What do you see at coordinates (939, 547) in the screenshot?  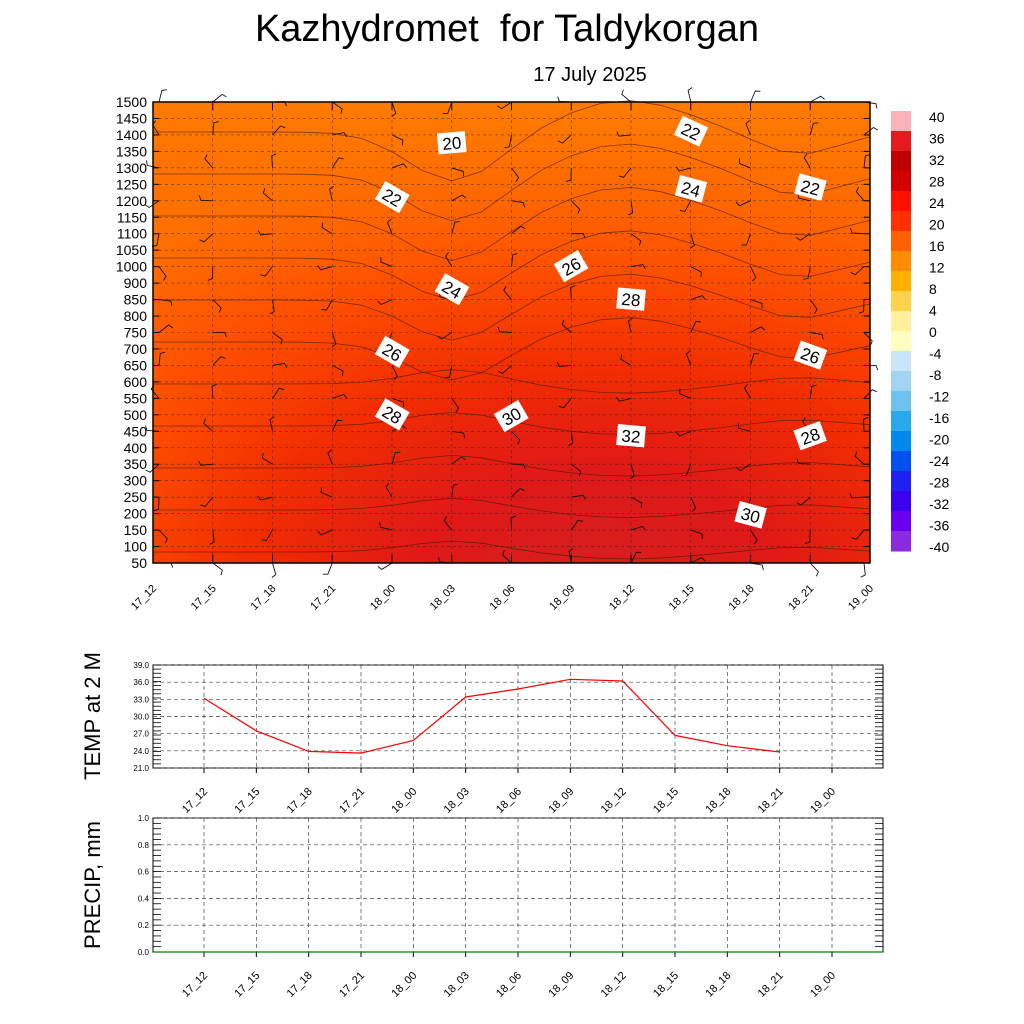 I see `colorbar-label: -40` at bounding box center [939, 547].